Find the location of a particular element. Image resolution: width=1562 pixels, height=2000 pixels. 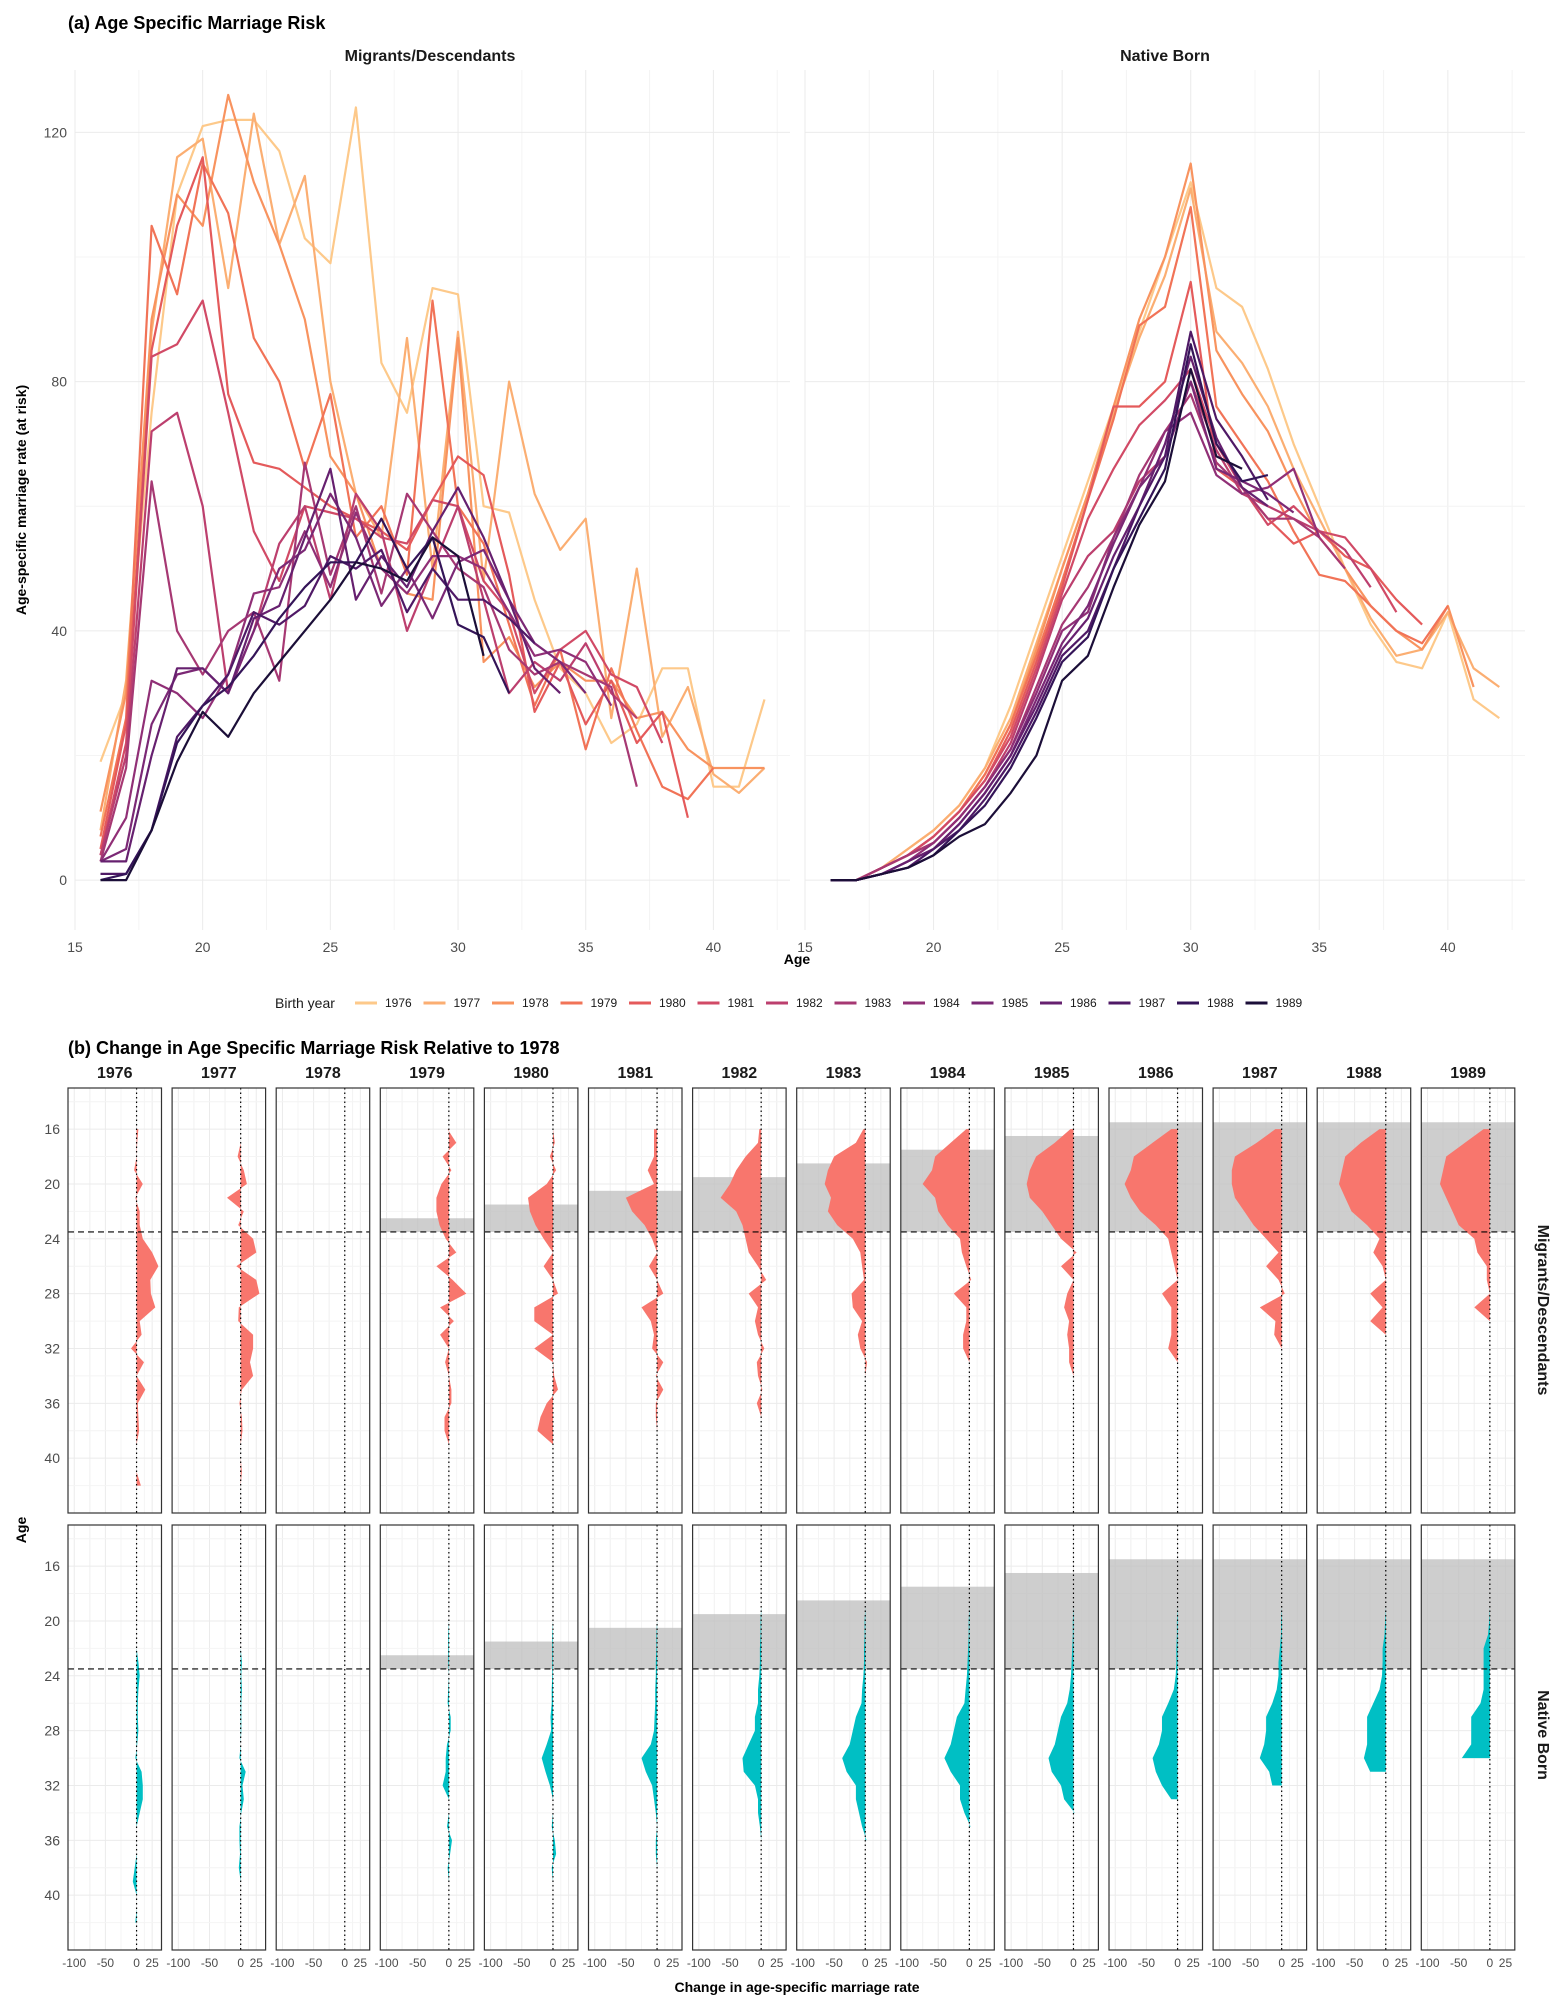

facet-panel-nativeborn-1986: -100 -50 0 25 is located at coordinates (1153, 1747).